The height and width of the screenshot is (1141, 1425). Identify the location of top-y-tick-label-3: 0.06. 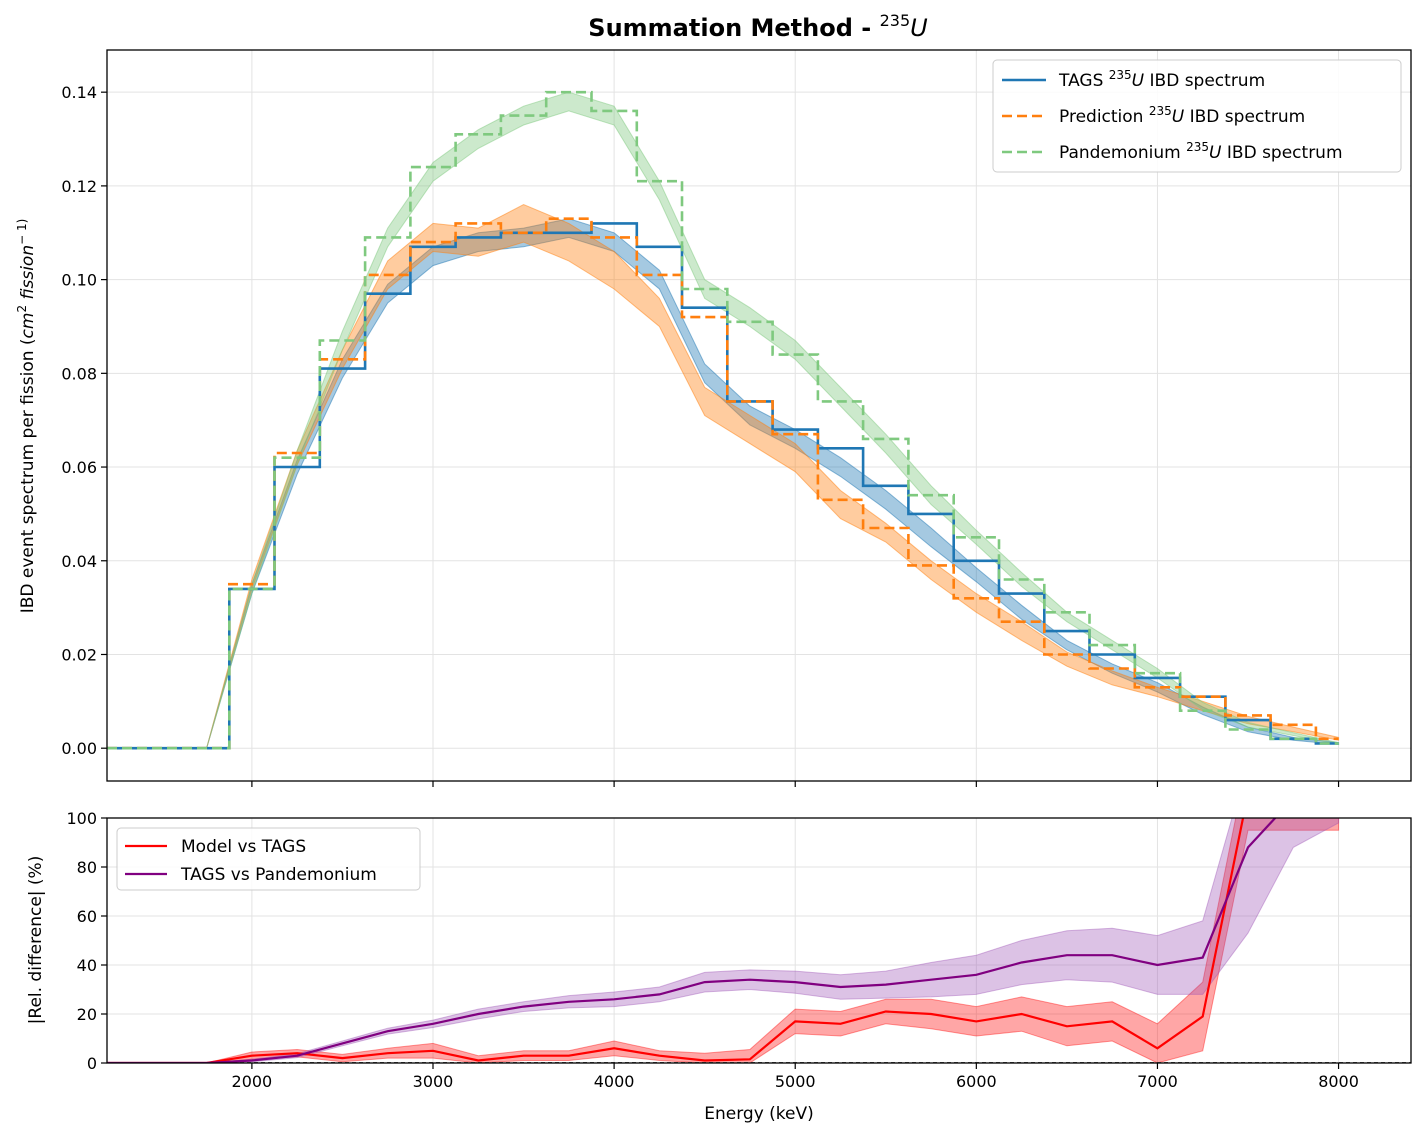
(79, 467).